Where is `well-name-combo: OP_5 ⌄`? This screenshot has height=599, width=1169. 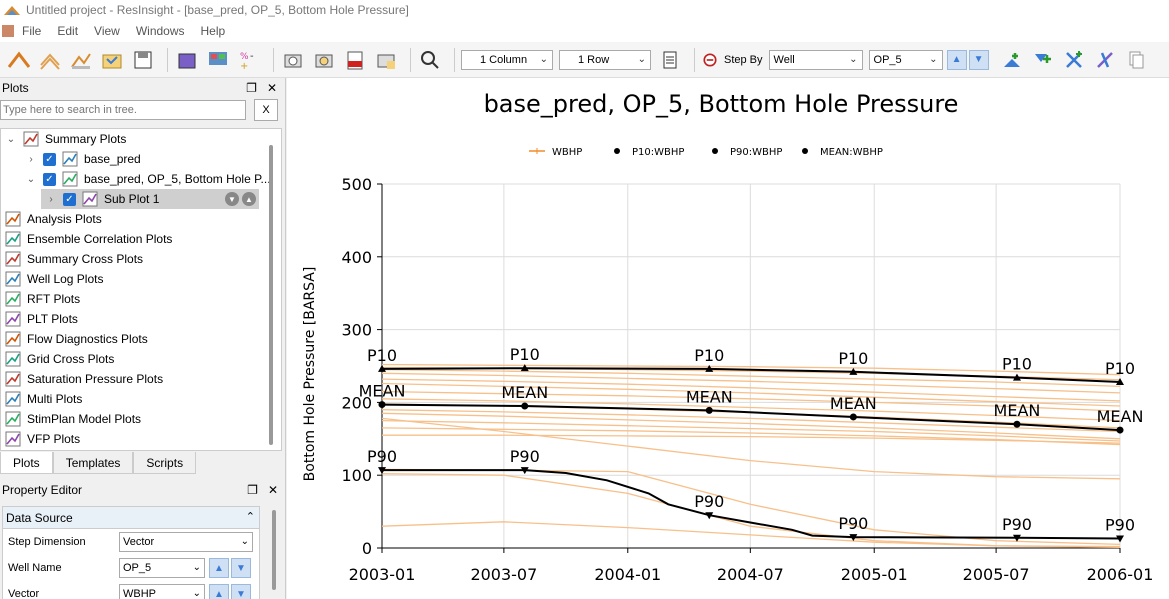
well-name-combo: OP_5 ⌄ is located at coordinates (162, 568).